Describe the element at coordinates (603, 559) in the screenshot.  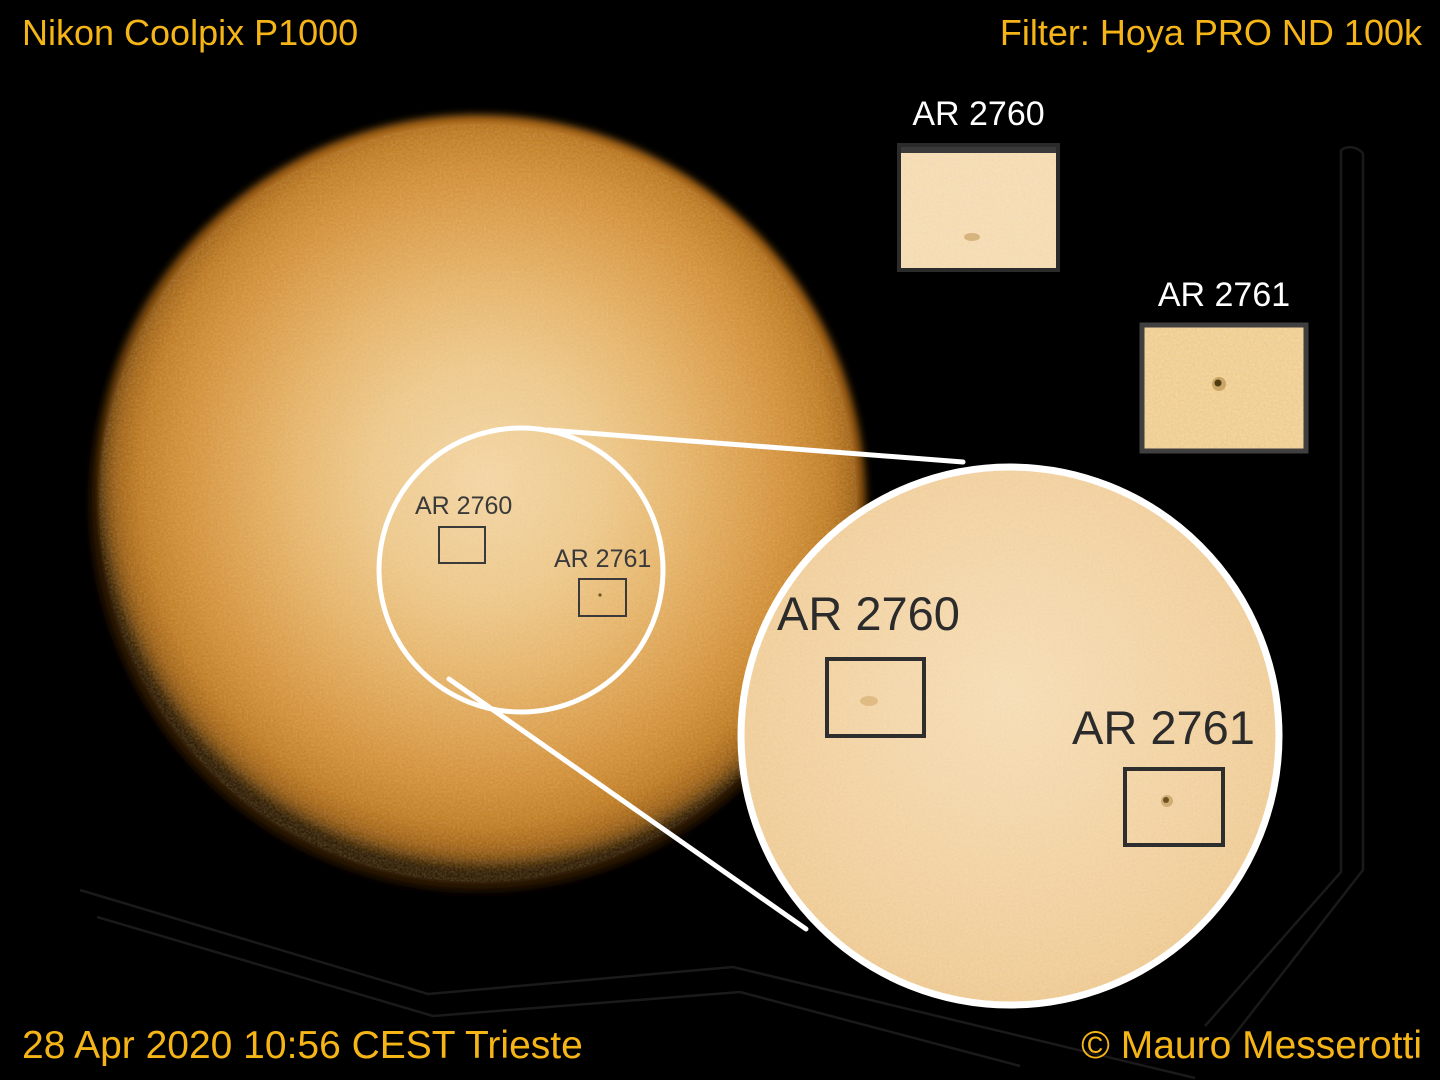
I see `disk-label-ar2761: AR 2761` at that location.